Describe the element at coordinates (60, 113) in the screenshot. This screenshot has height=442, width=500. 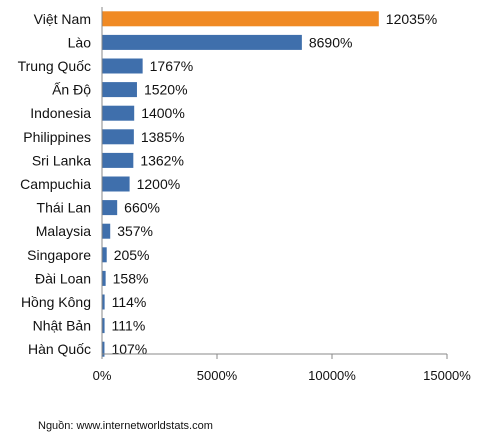
I see `category-label: Indonesia` at that location.